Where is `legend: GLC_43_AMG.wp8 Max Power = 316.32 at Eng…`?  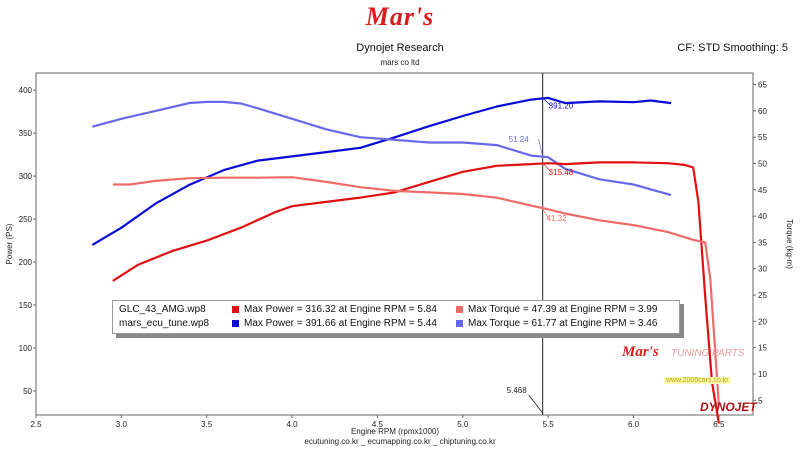
legend: GLC_43_AMG.wp8 Max Power = 316.32 at Eng… is located at coordinates (396, 317).